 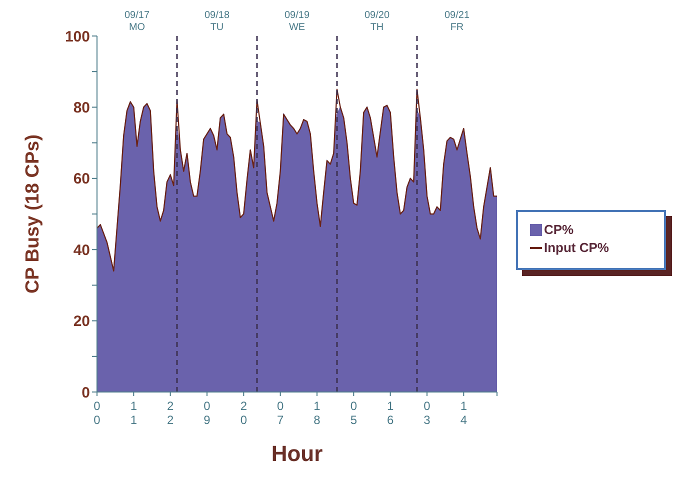 What do you see at coordinates (81, 321) in the screenshot?
I see `y-tick-label: 20` at bounding box center [81, 321].